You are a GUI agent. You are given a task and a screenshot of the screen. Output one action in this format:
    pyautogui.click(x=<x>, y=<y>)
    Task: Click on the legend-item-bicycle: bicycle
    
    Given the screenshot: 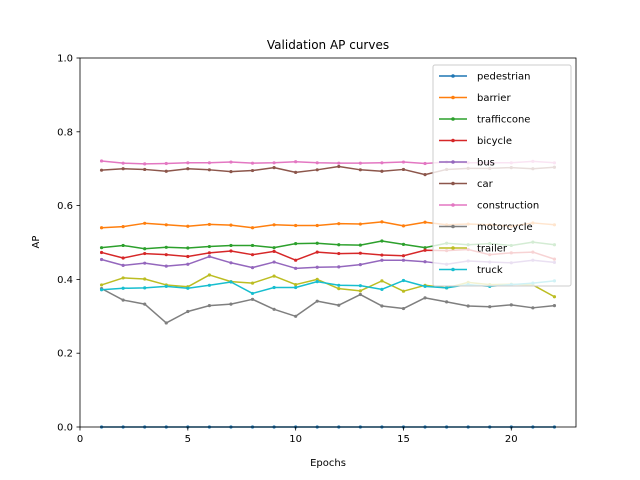 What is the action you would take?
    pyautogui.click(x=475, y=141)
    